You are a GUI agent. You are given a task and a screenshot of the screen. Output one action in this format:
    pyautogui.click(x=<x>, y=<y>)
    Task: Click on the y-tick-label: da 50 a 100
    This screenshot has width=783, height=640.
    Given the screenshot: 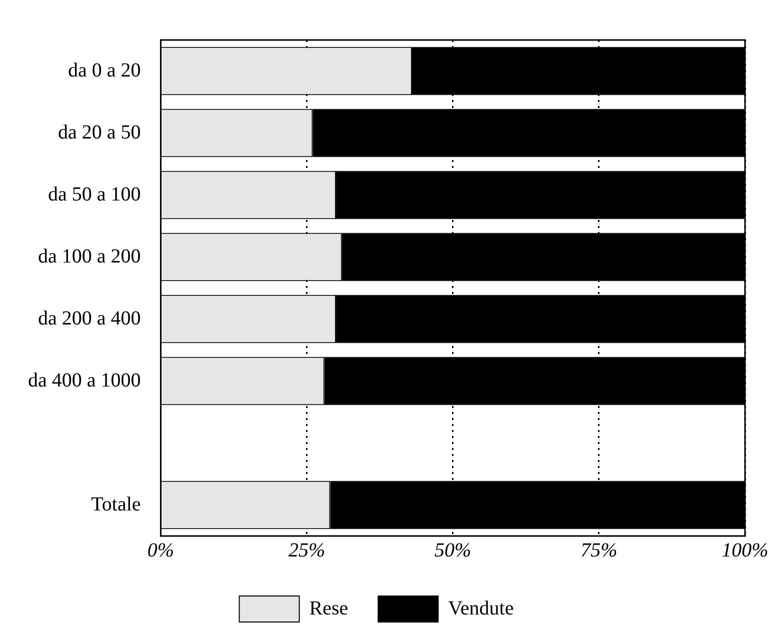 What is the action you would take?
    pyautogui.click(x=94, y=194)
    